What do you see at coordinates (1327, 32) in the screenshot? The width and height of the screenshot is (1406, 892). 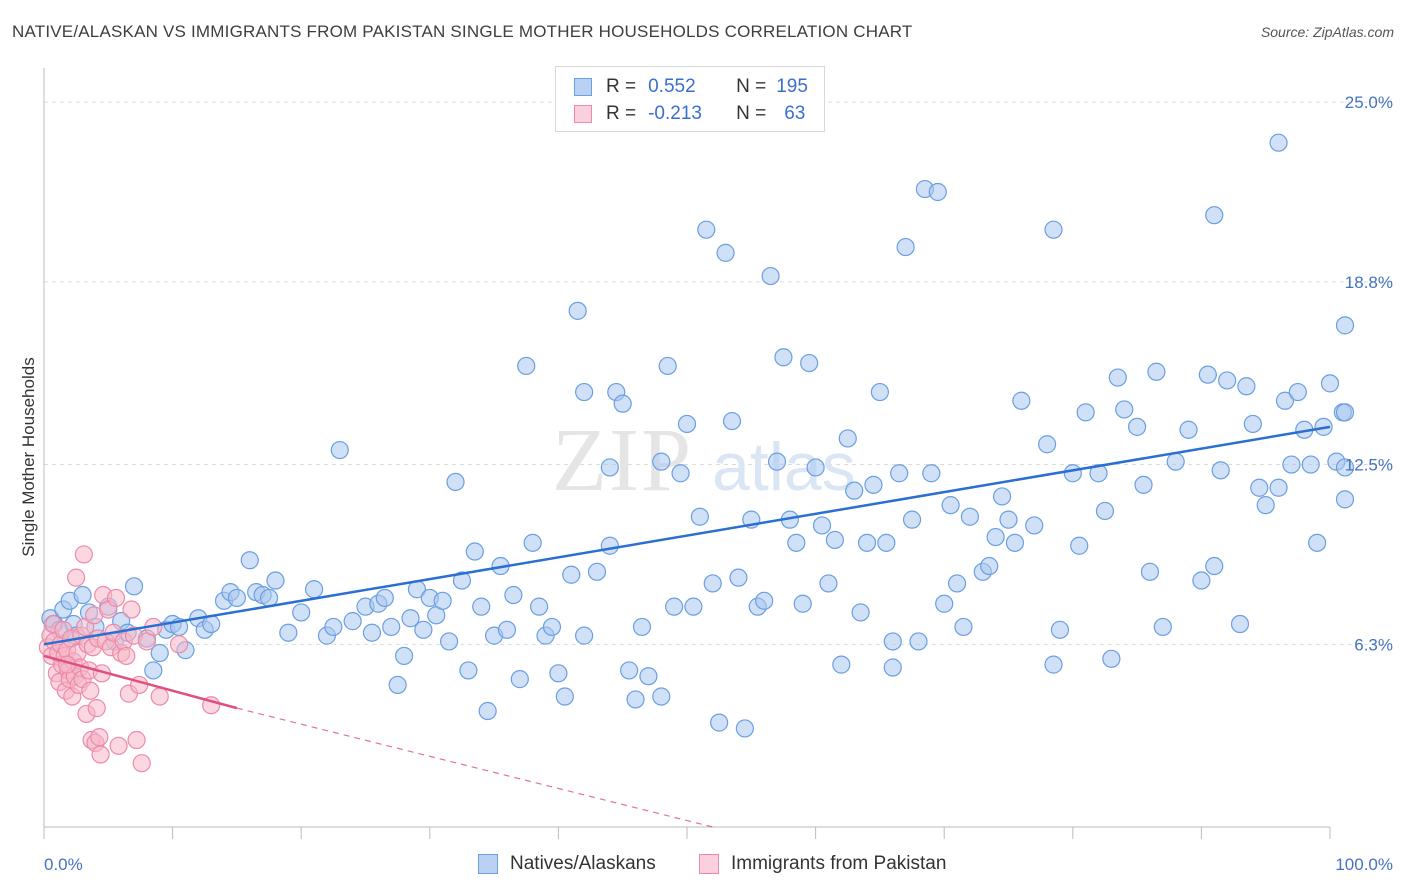 I see `source-label: Source: ZipAtlas.com` at bounding box center [1327, 32].